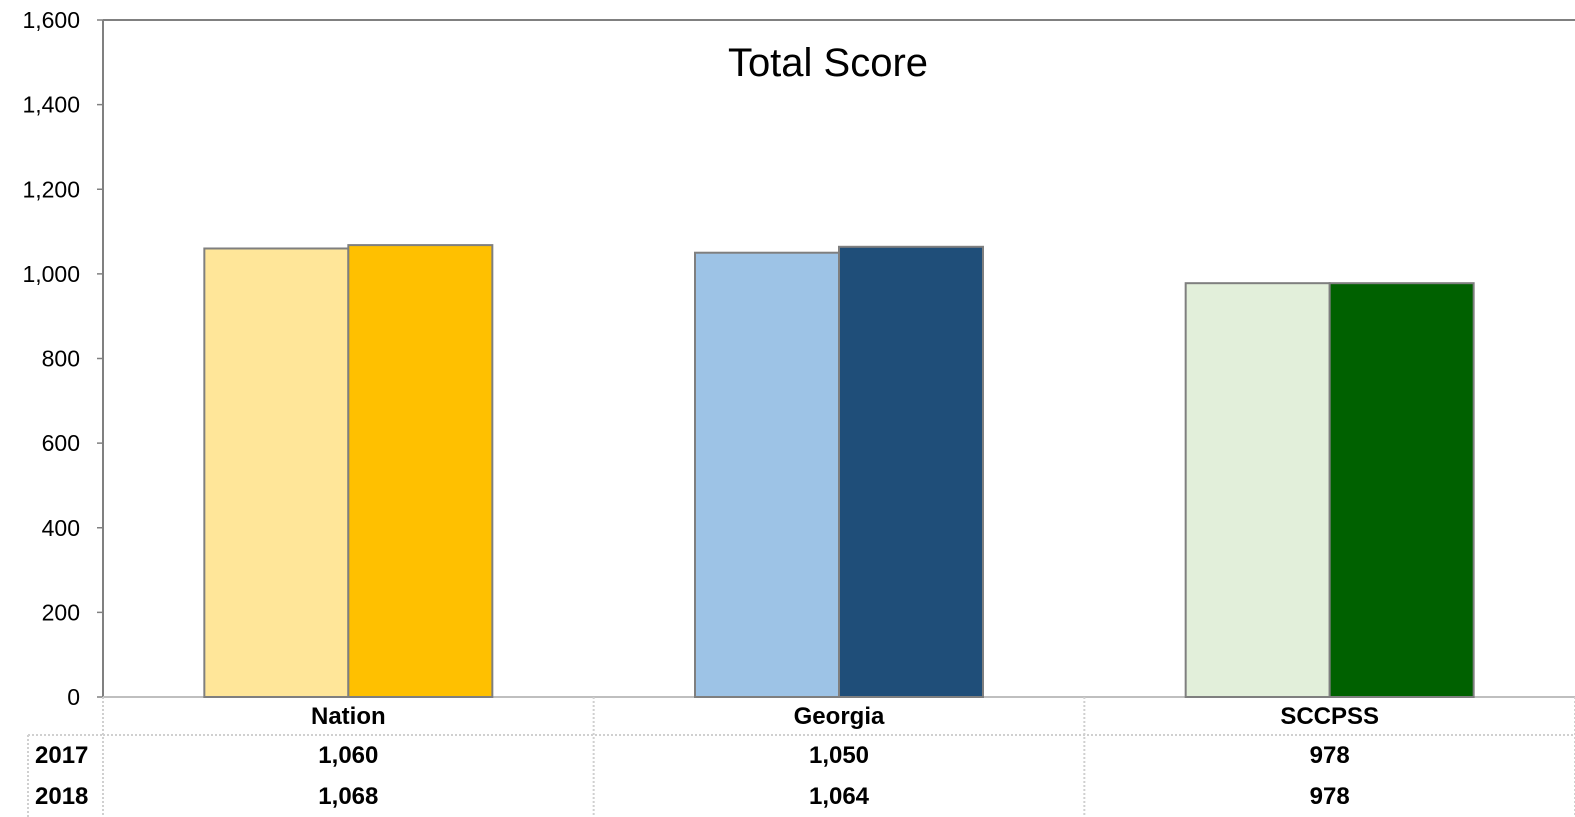 This screenshot has width=1575, height=817. I want to click on y-tick-label: 800, so click(61, 359).